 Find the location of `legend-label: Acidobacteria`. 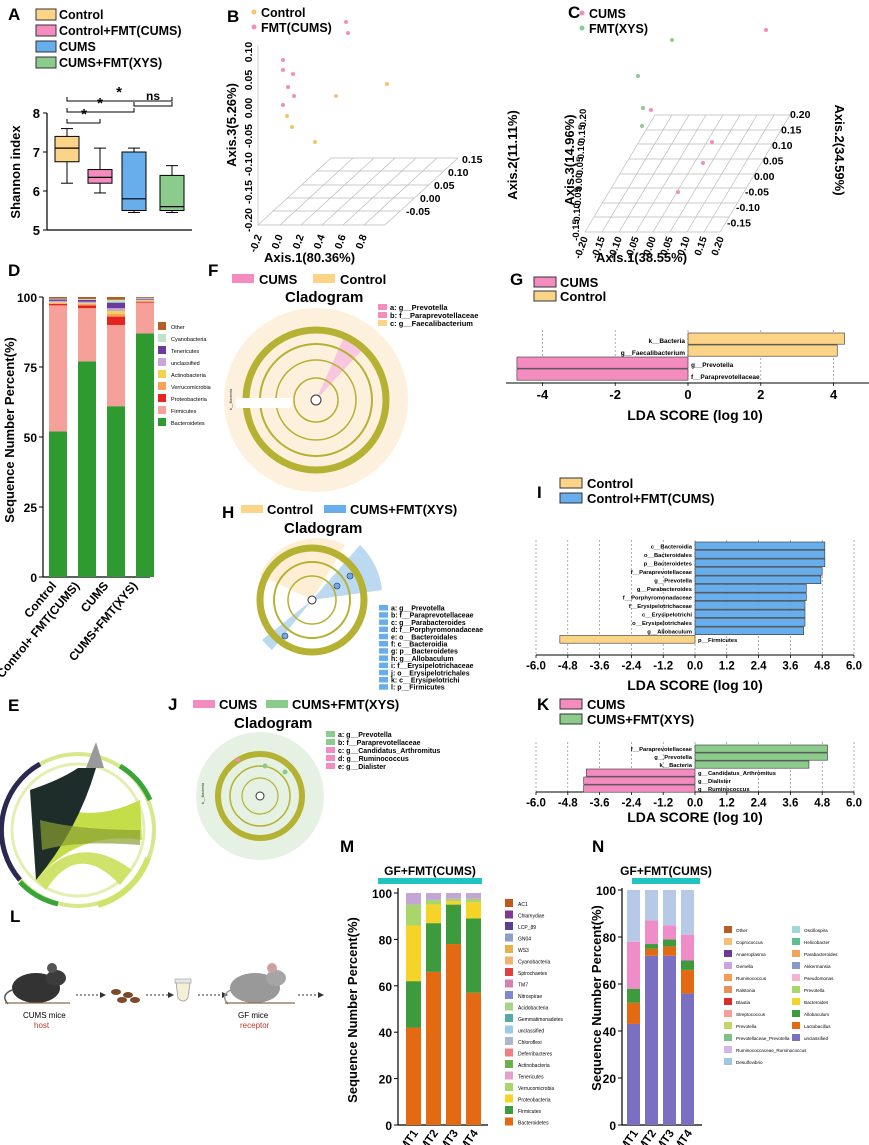

legend-label: Acidobacteria is located at coordinates (533, 1009).